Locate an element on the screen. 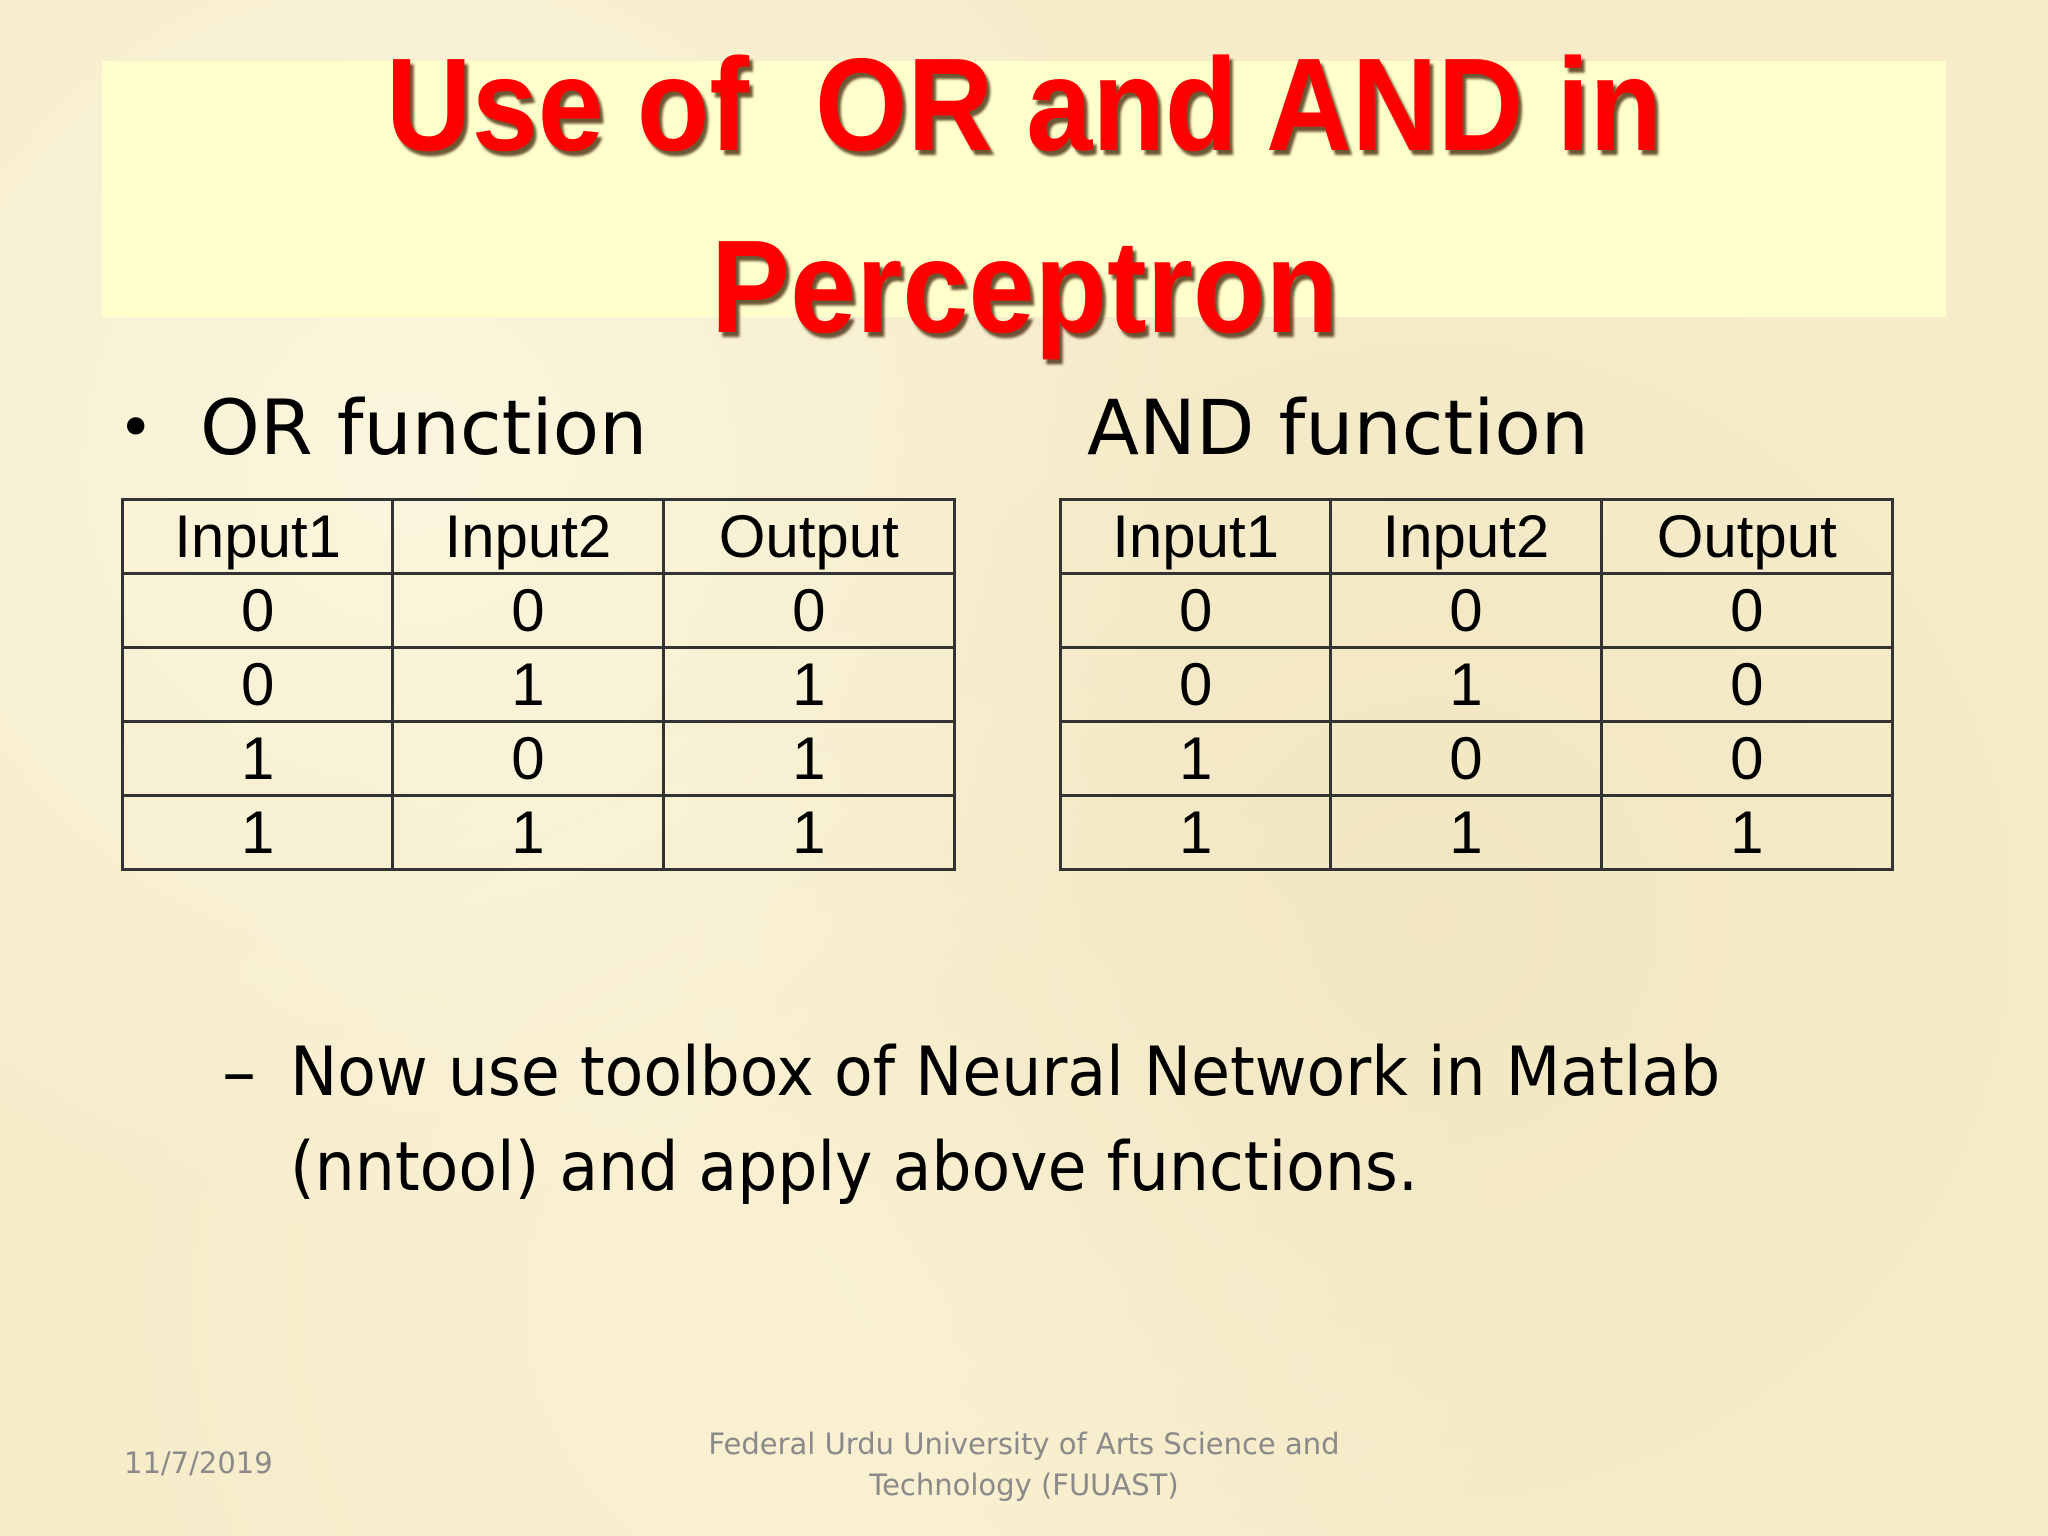 Image resolution: width=2048 pixels, height=1536 pixels. sub-bullet-line2: (nntool) and apply above functions. is located at coordinates (854, 1167).